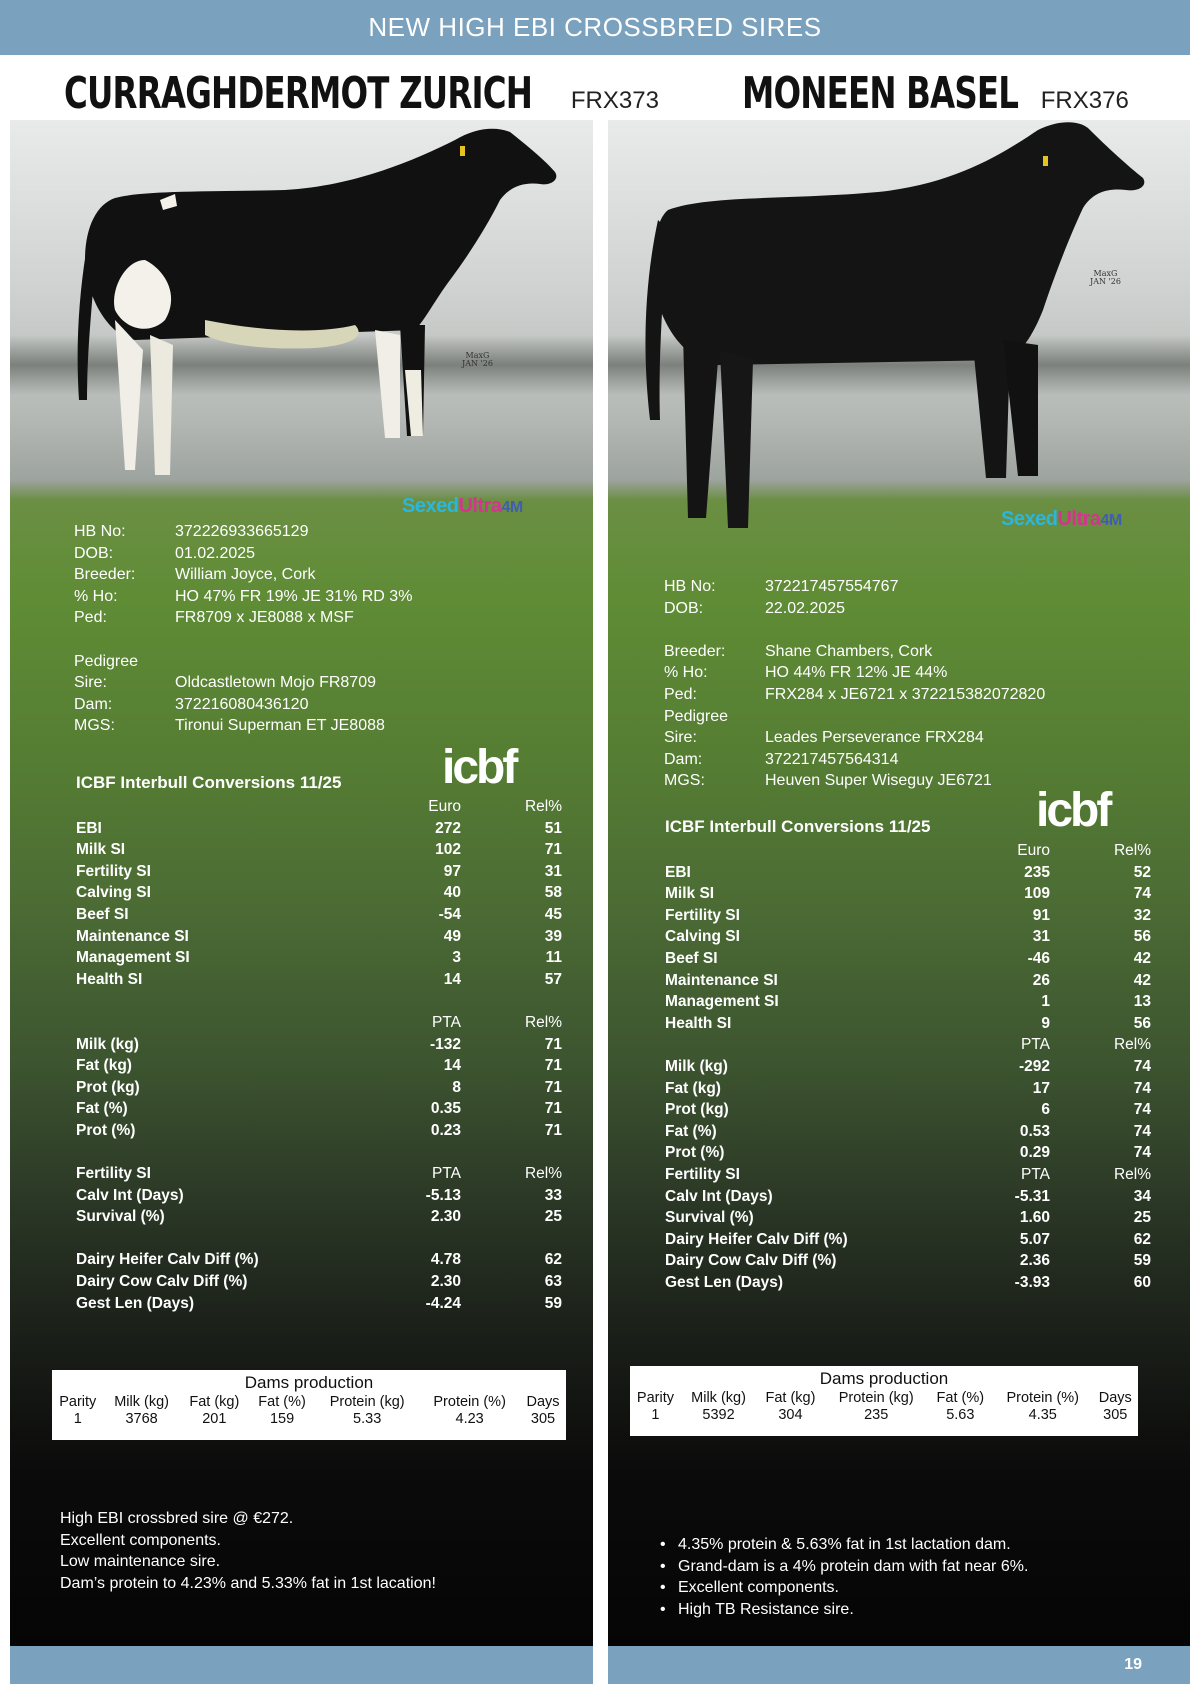 The width and height of the screenshot is (1190, 1684). I want to click on info-row: Ped: FR8709 x JE8088 x MSF, so click(214, 618).